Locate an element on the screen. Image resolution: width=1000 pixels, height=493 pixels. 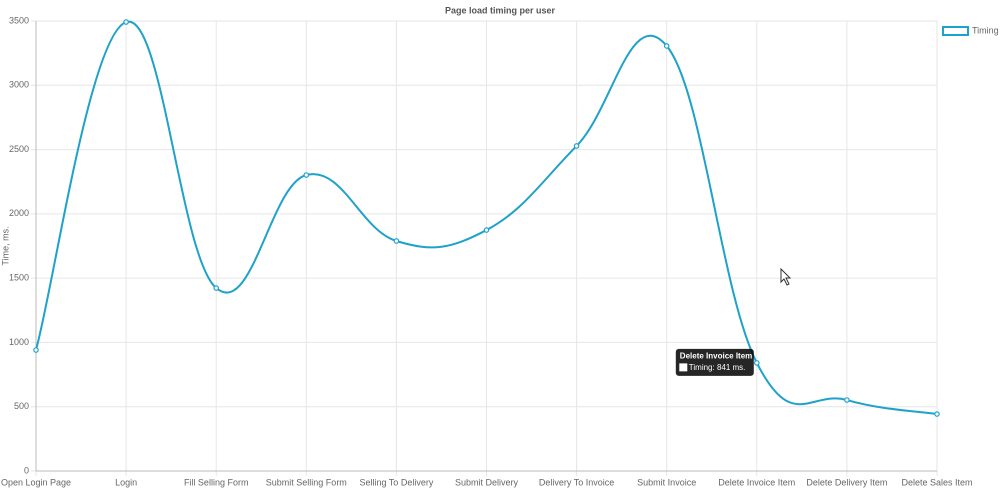
tooltip-box is located at coordinates (714, 362).